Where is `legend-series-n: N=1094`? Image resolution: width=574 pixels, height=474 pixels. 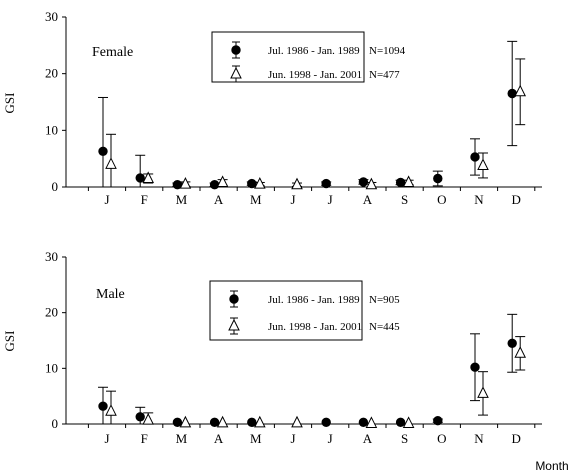 legend-series-n: N=1094 is located at coordinates (387, 51).